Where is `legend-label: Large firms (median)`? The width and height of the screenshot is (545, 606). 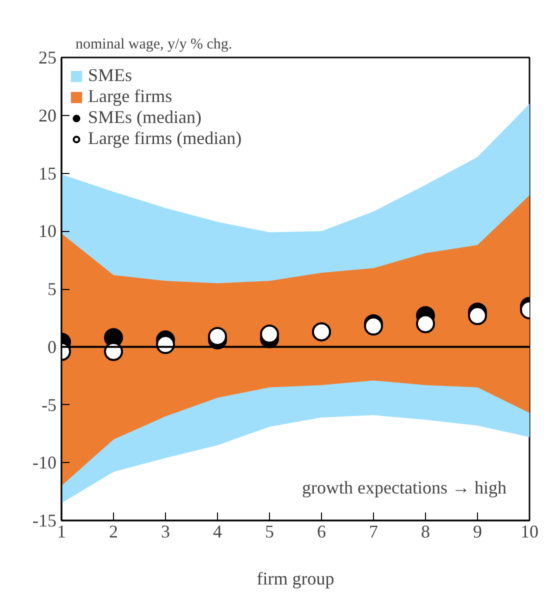
legend-label: Large firms (median) is located at coordinates (165, 138).